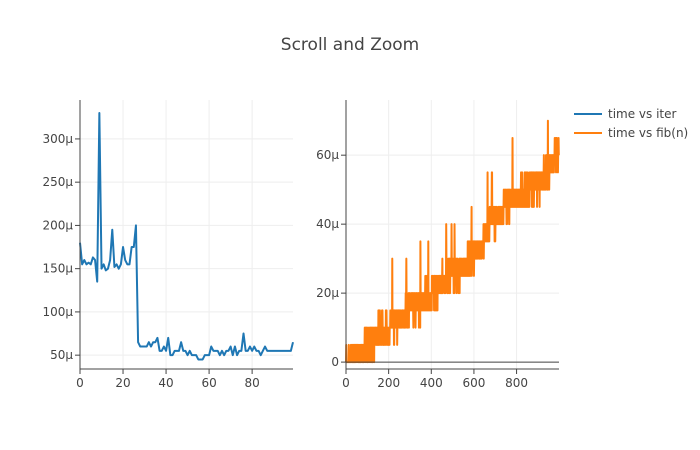 This screenshot has width=700, height=450. Describe the element at coordinates (473, 383) in the screenshot. I see `x-tick-label: 600` at that location.